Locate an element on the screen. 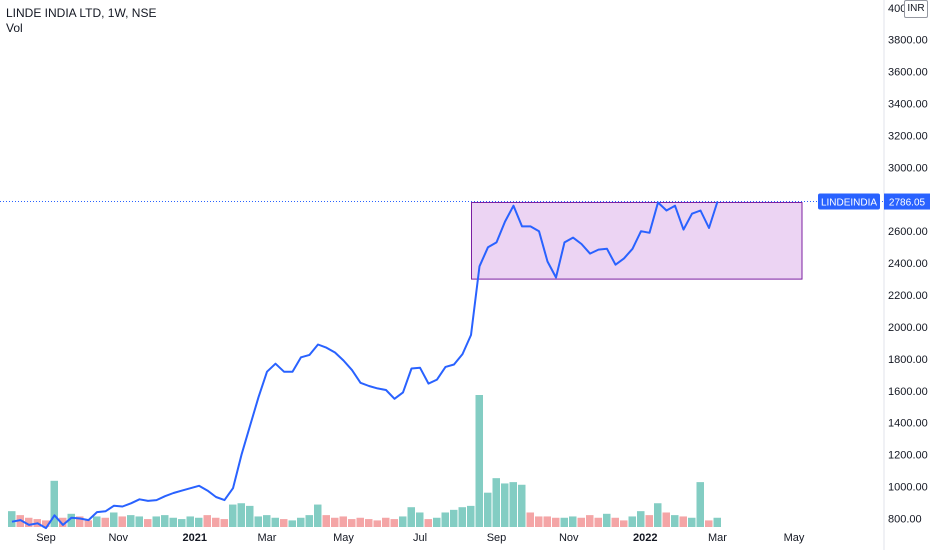  x-tick-label-3: Mar is located at coordinates (267, 538).